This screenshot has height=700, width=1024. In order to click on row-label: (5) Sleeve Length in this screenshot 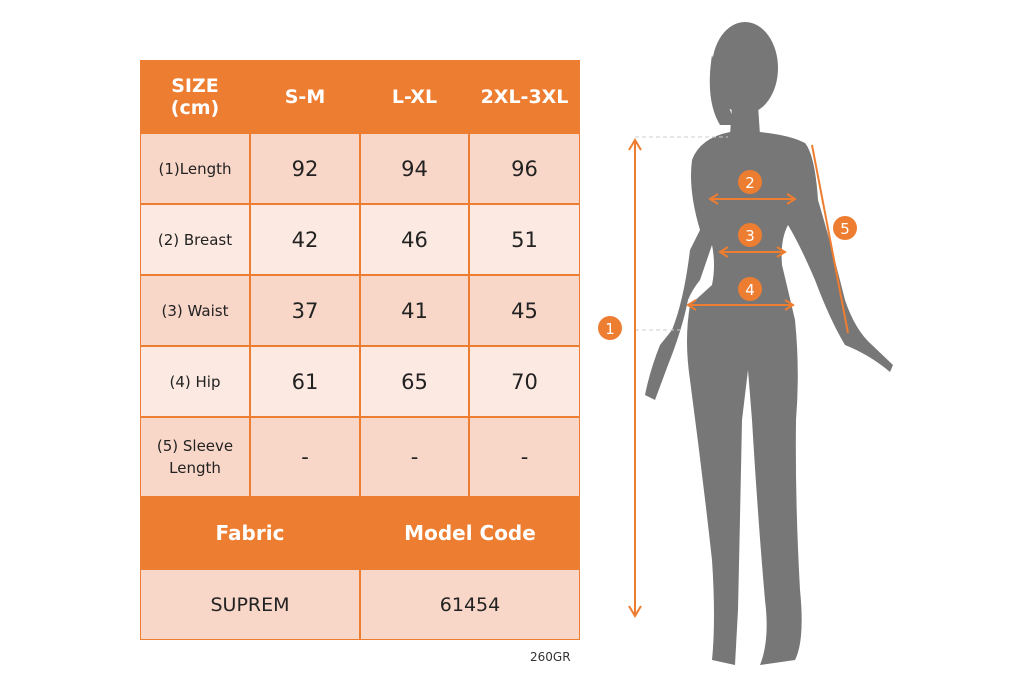, I will do `click(195, 457)`.